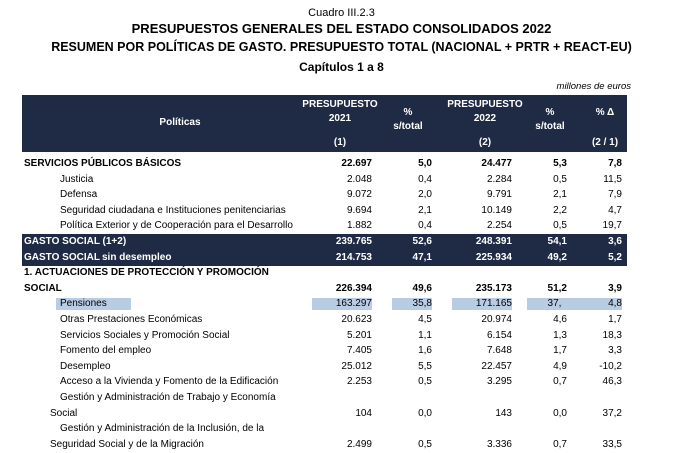  I want to click on cell-value: 171.165, so click(482, 304).